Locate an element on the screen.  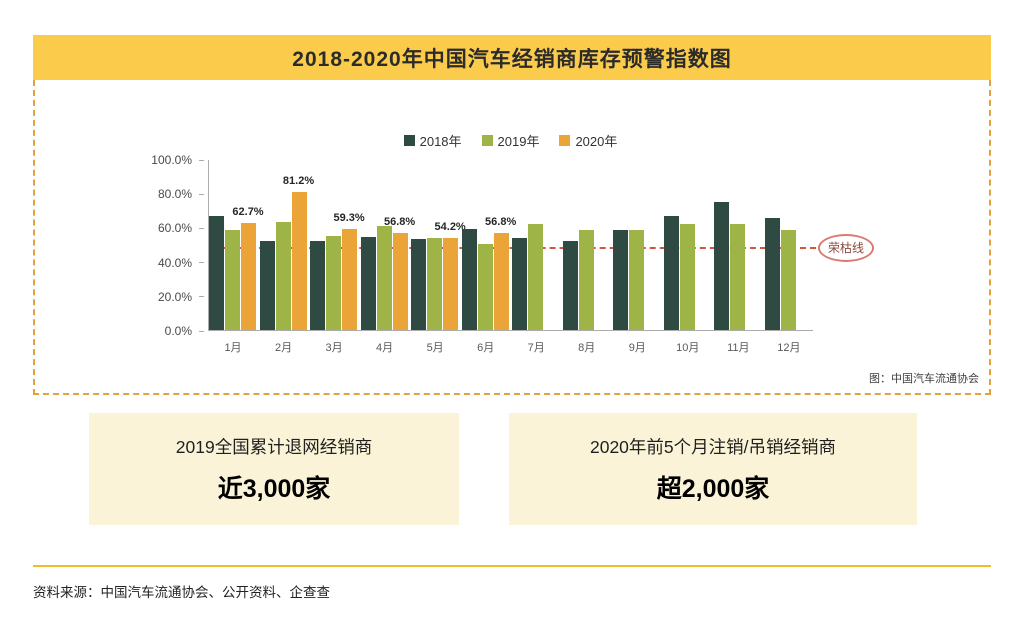
y-axis-tick-label: 60.0% is located at coordinates (174, 228).